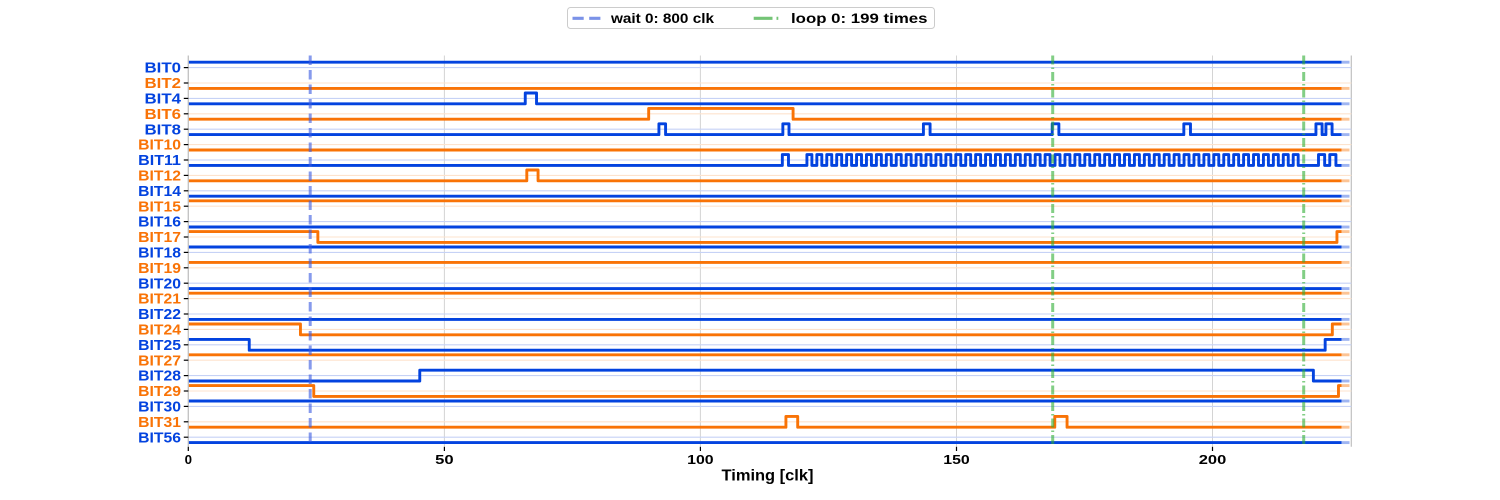  Describe the element at coordinates (662, 18) in the screenshot. I see `svg-text: wait 0: 800 clk` at that location.